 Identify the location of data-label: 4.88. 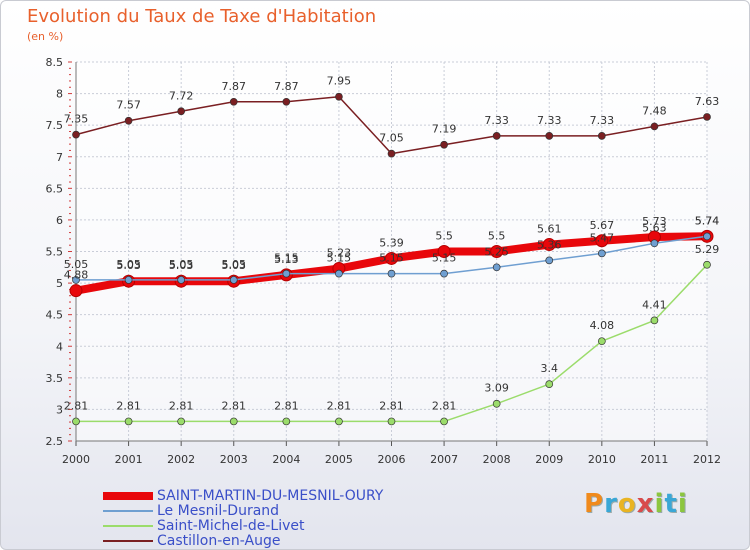
(76, 275).